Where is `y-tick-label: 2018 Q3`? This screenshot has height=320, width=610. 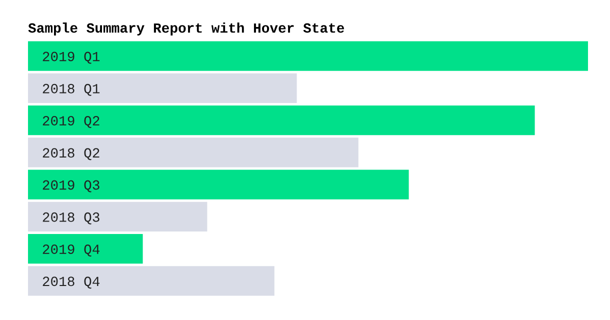
y-tick-label: 2018 Q3 is located at coordinates (71, 218).